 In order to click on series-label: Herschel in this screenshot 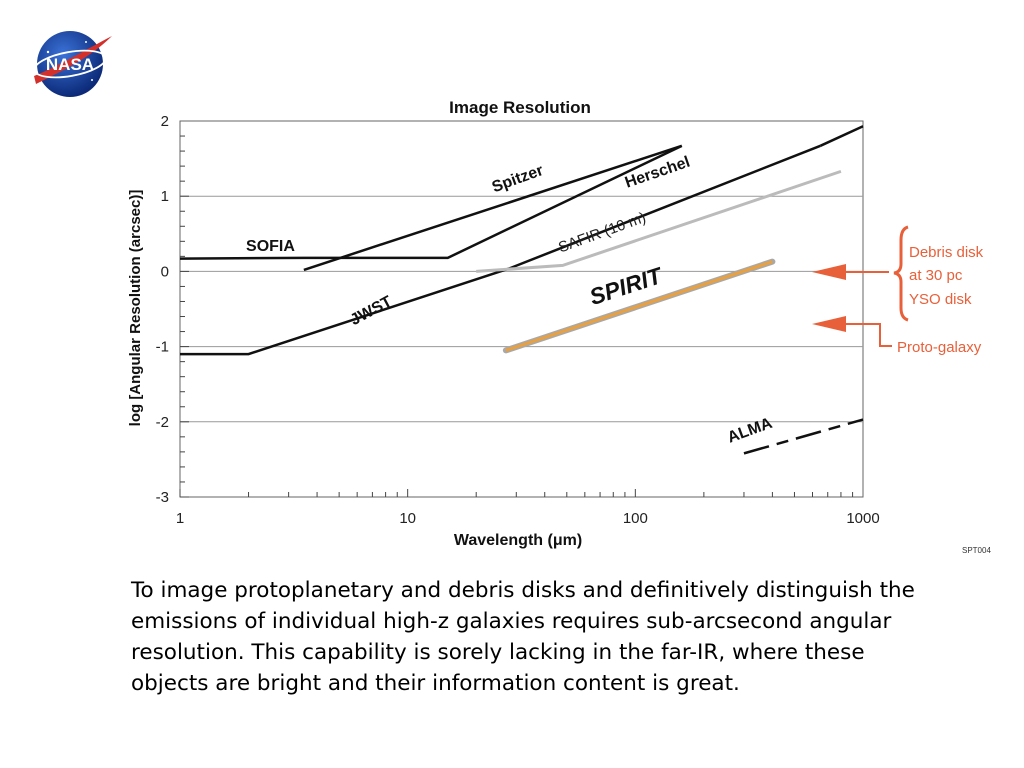, I will do `click(657, 173)`.